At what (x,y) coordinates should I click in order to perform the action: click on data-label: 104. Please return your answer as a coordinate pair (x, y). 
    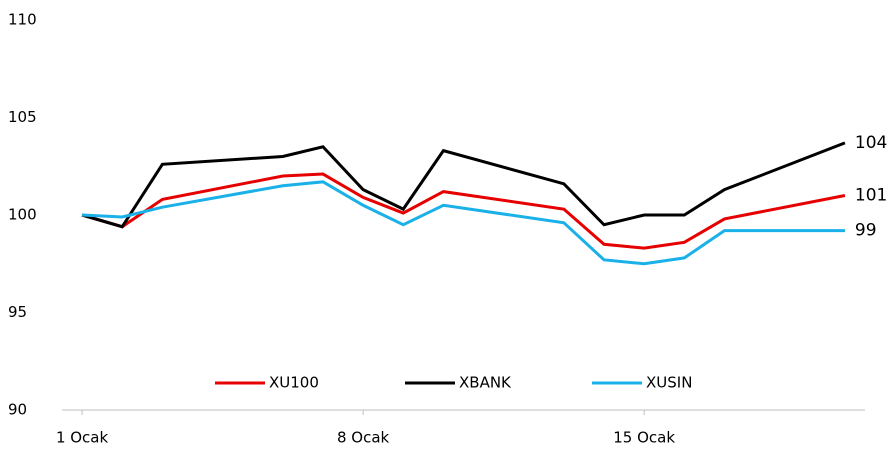
    Looking at the image, I should click on (871, 143).